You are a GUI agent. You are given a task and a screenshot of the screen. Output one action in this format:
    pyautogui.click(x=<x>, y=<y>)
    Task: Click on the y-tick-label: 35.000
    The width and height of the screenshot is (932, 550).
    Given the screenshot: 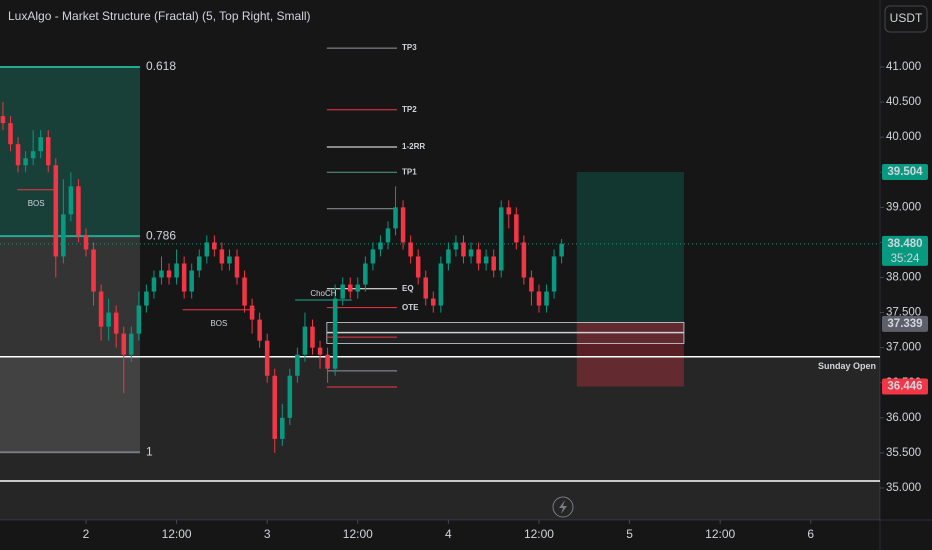 What is the action you would take?
    pyautogui.click(x=903, y=488)
    